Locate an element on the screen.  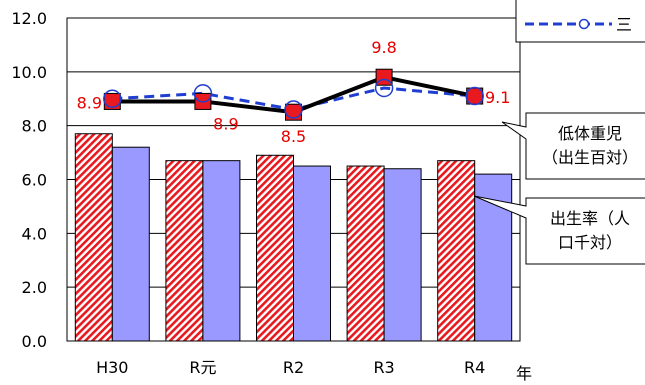
x-tick-label: R4 is located at coordinates (474, 367).